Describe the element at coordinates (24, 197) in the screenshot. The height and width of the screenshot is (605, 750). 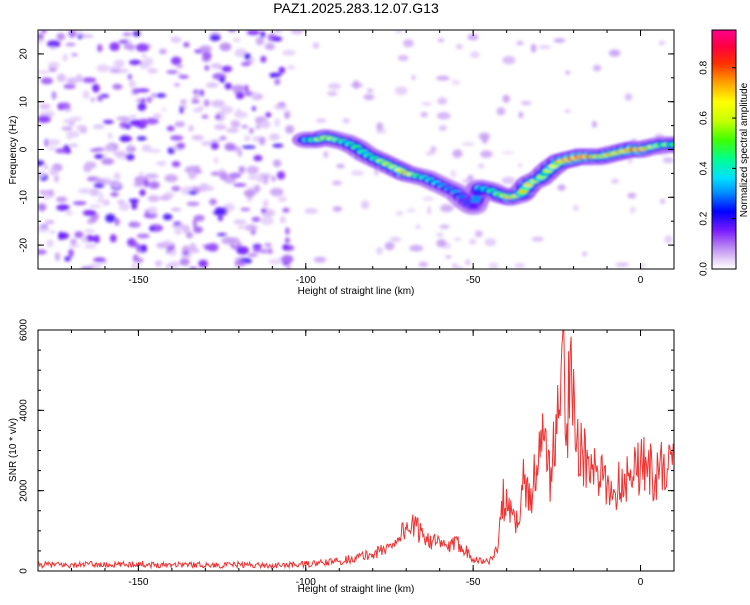
I see `y-tick-label: -10` at that location.